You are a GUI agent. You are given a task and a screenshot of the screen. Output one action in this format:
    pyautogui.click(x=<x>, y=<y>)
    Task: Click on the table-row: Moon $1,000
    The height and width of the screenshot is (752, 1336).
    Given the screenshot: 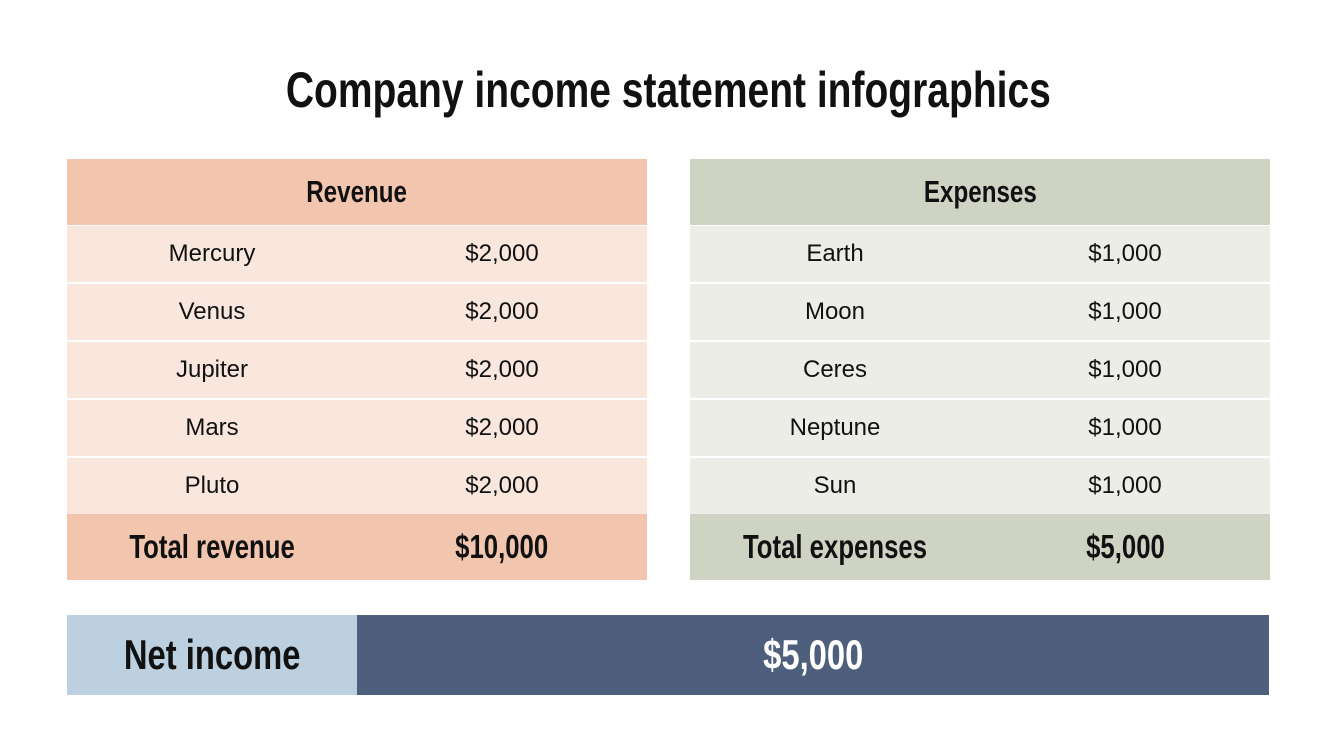 What is the action you would take?
    pyautogui.click(x=980, y=312)
    